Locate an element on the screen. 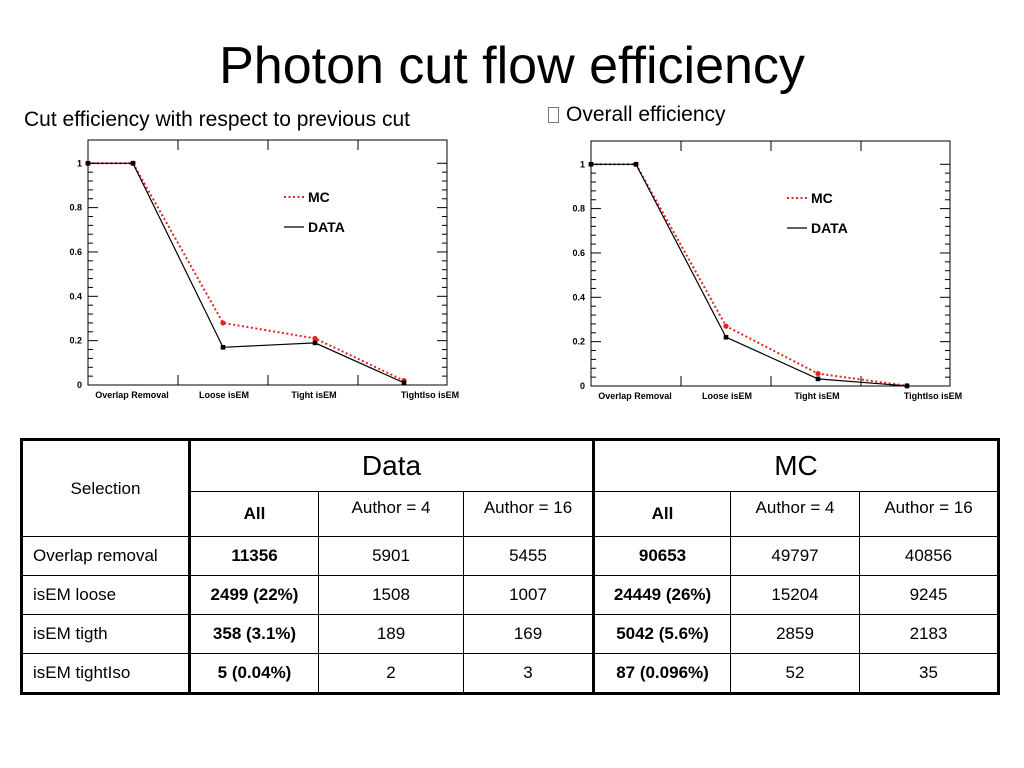 Image resolution: width=1024 pixels, height=768 pixels. table-cell: 5042 (5.6%) is located at coordinates (661, 634).